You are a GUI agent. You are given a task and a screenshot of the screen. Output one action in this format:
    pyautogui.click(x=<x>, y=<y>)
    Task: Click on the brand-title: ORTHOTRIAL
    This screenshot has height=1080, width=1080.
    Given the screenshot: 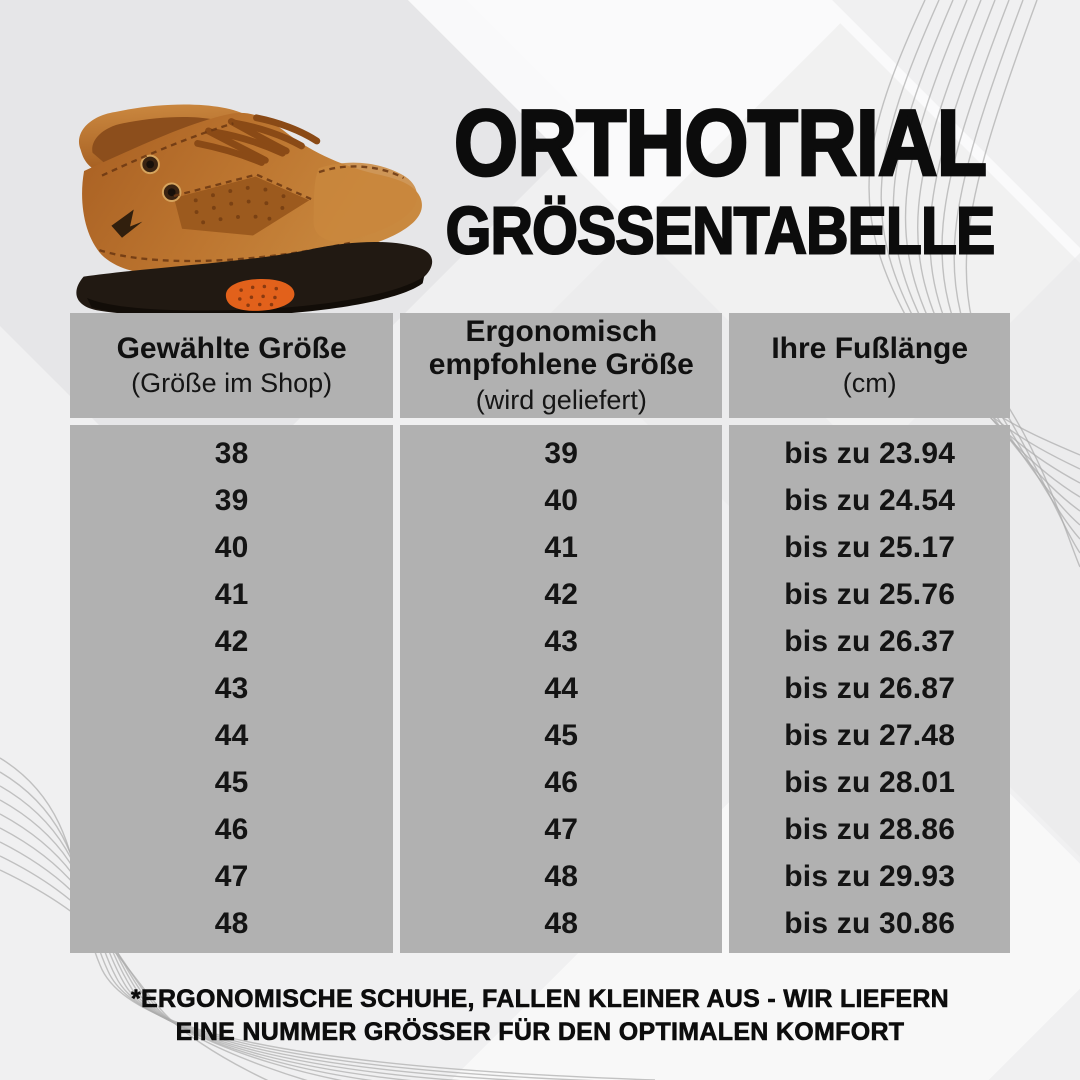 What is the action you would take?
    pyautogui.click(x=721, y=143)
    